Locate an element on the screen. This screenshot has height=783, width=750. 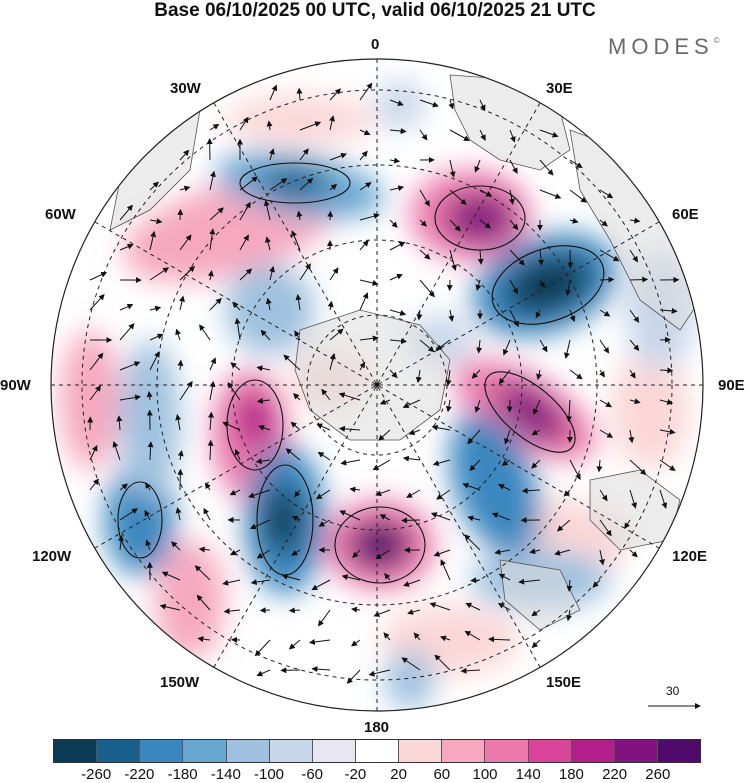
lon-label-120w: 120W is located at coordinates (52, 556).